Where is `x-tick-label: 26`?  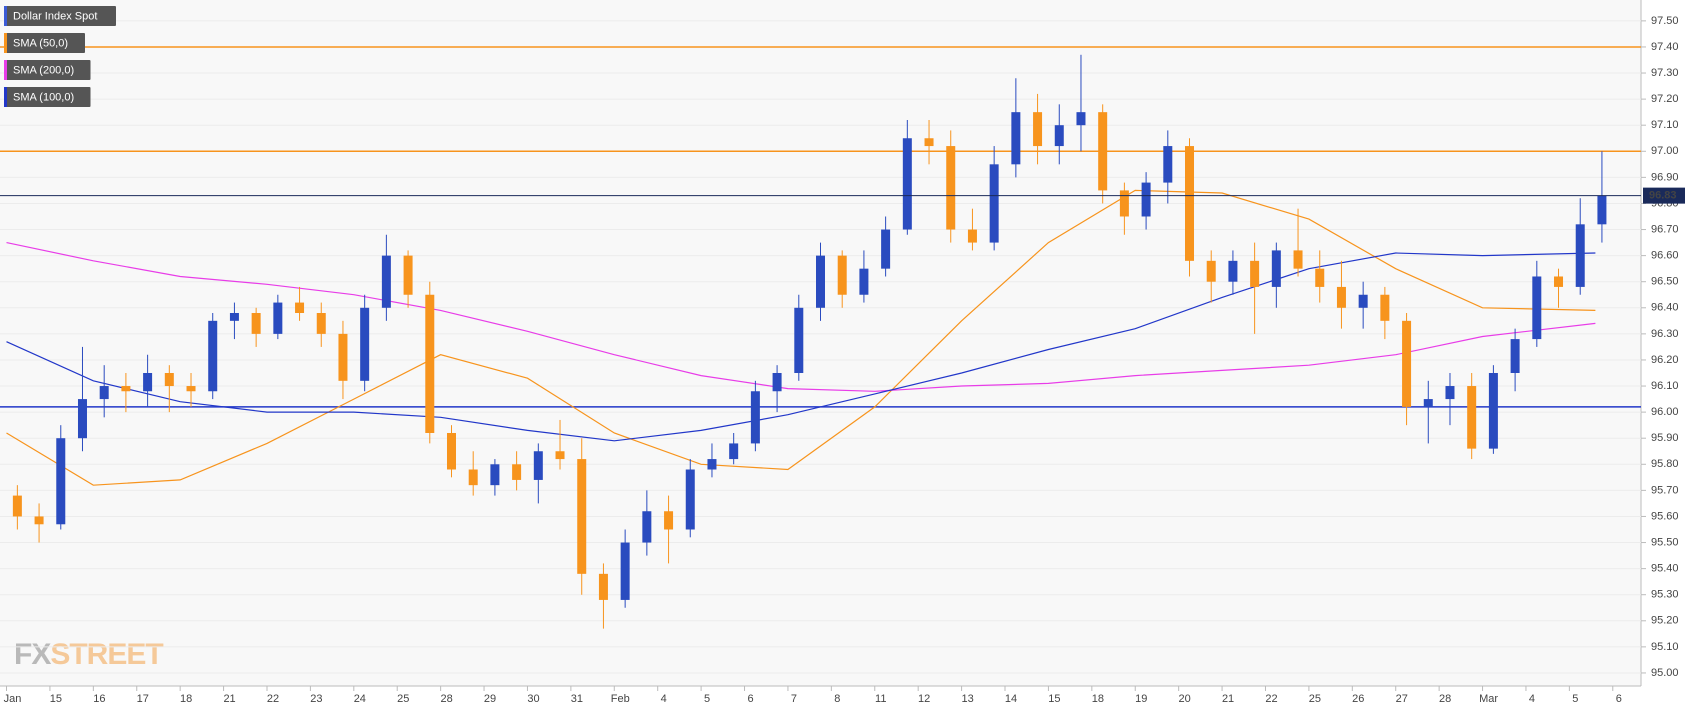
x-tick-label: 26 is located at coordinates (1358, 699).